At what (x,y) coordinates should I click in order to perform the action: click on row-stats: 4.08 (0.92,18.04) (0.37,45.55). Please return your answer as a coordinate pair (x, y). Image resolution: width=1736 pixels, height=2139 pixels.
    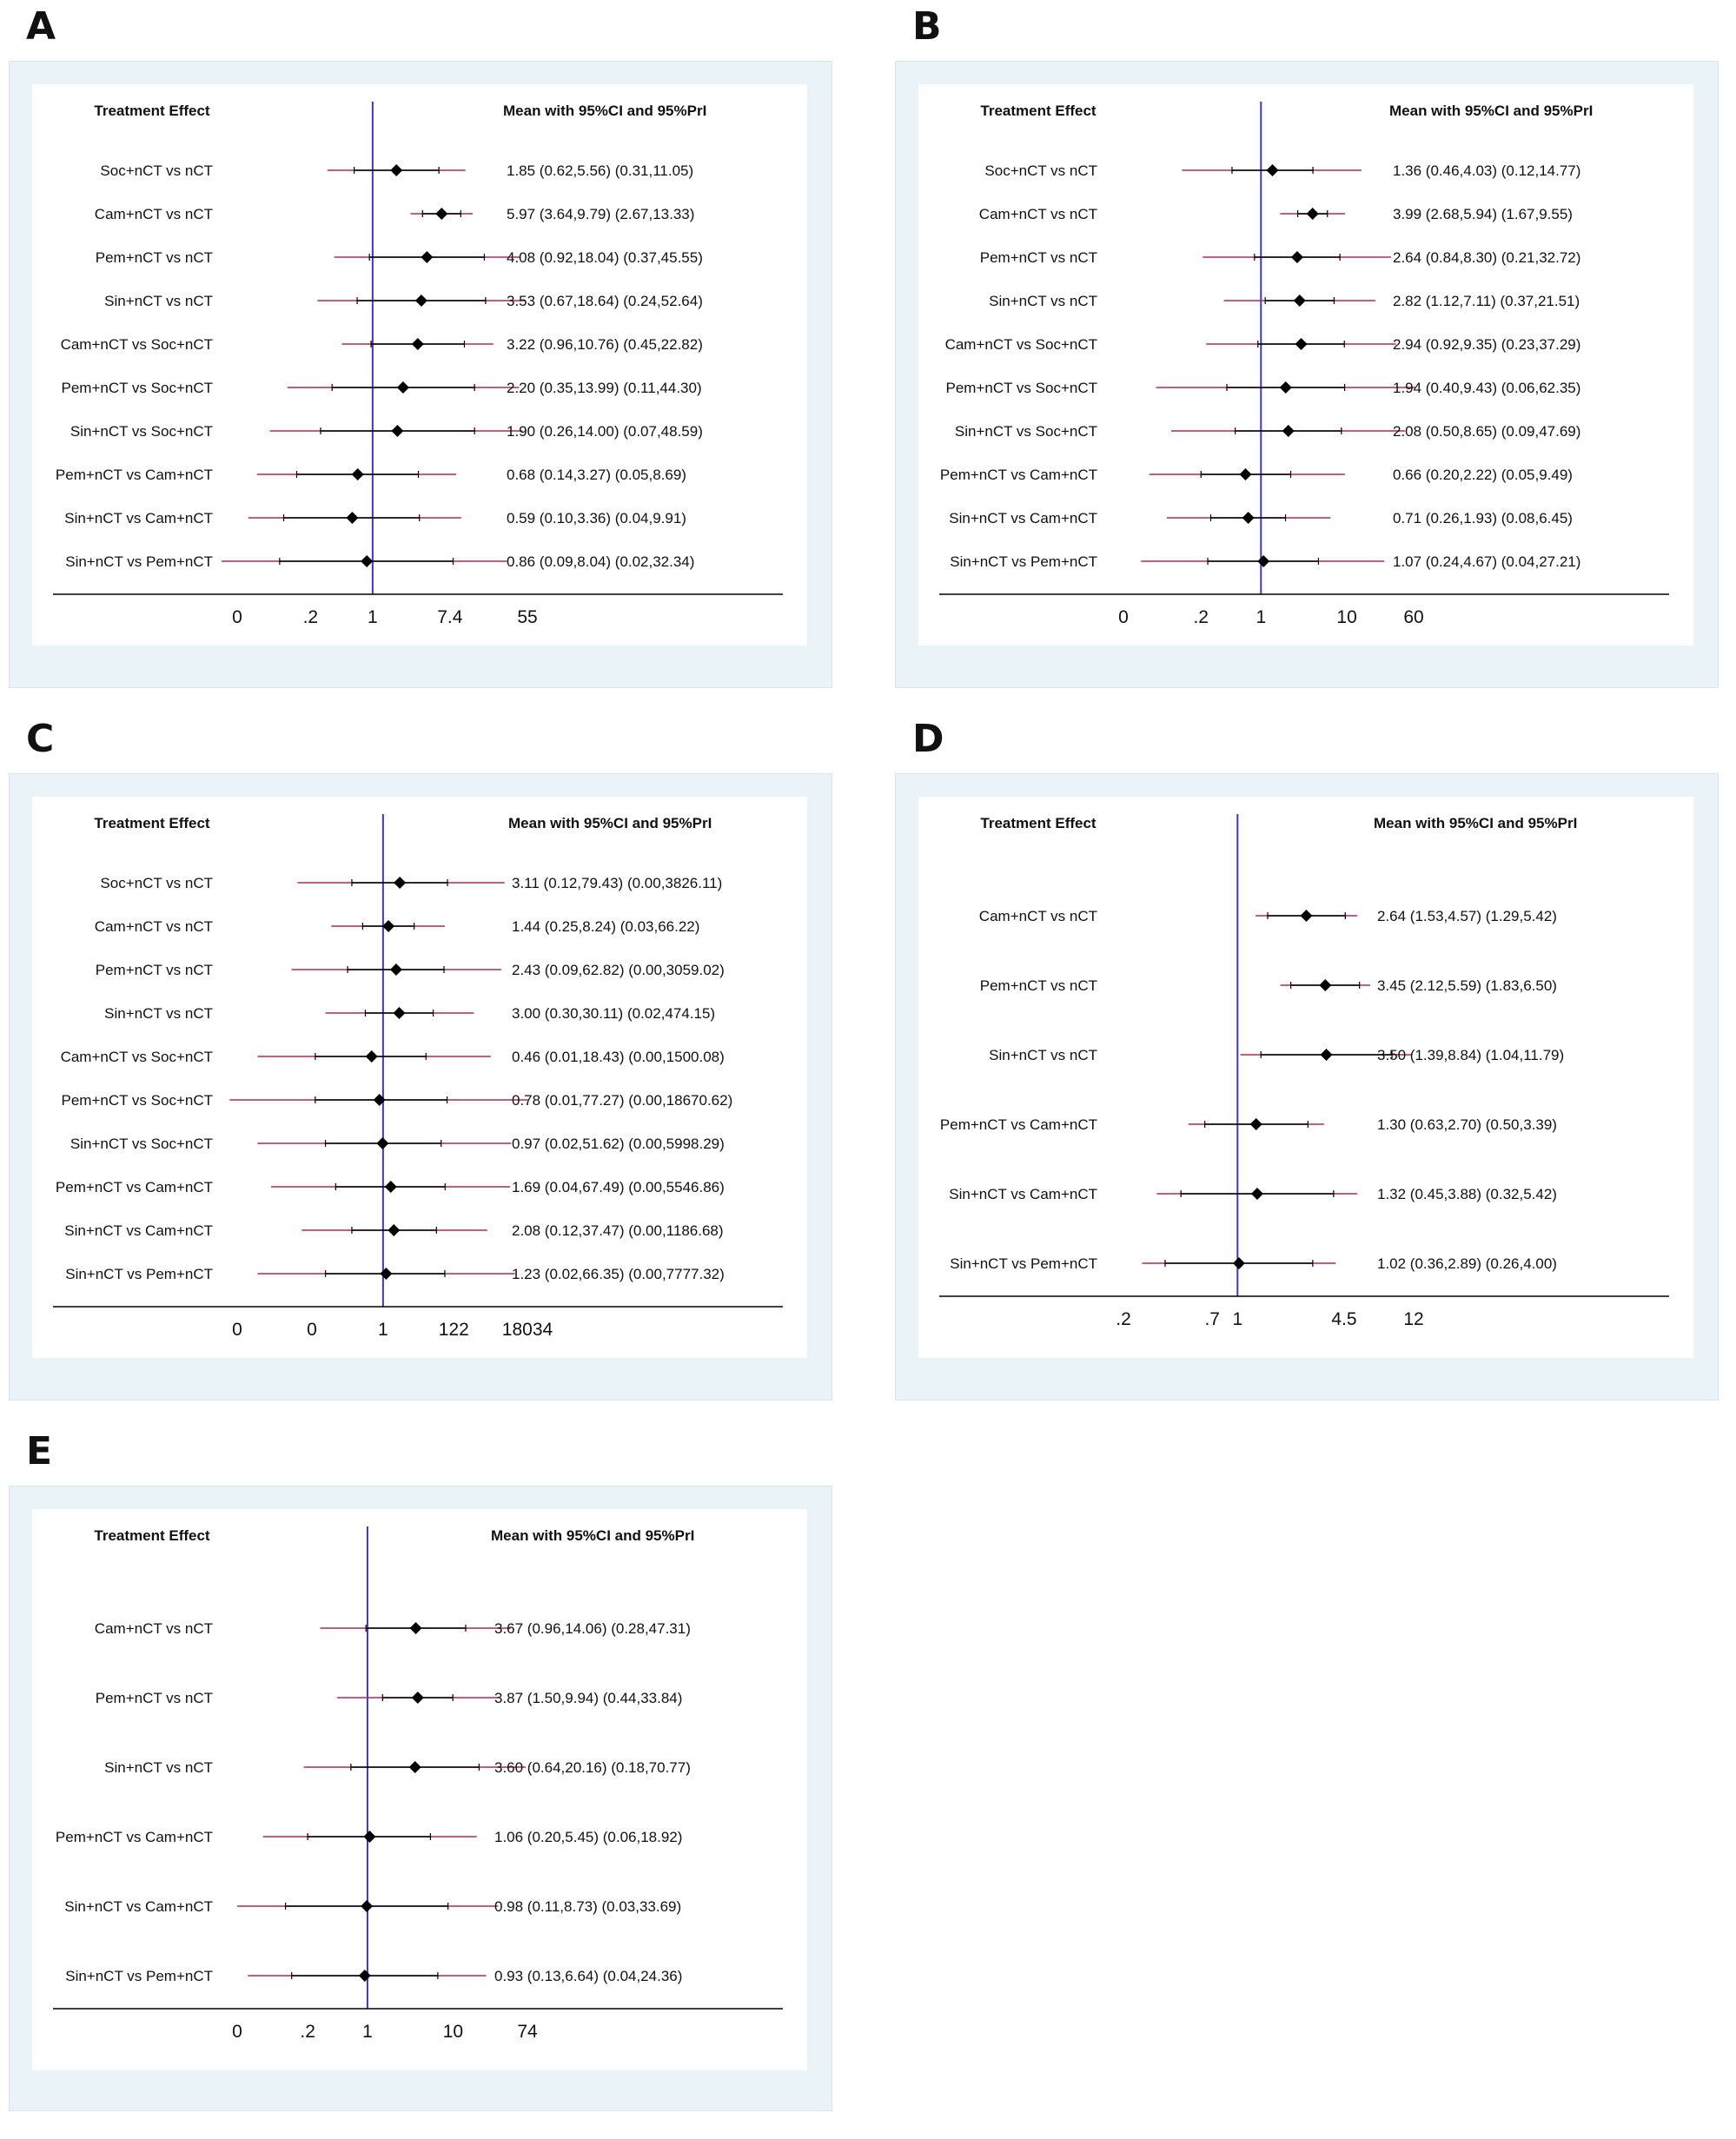
    Looking at the image, I should click on (605, 258).